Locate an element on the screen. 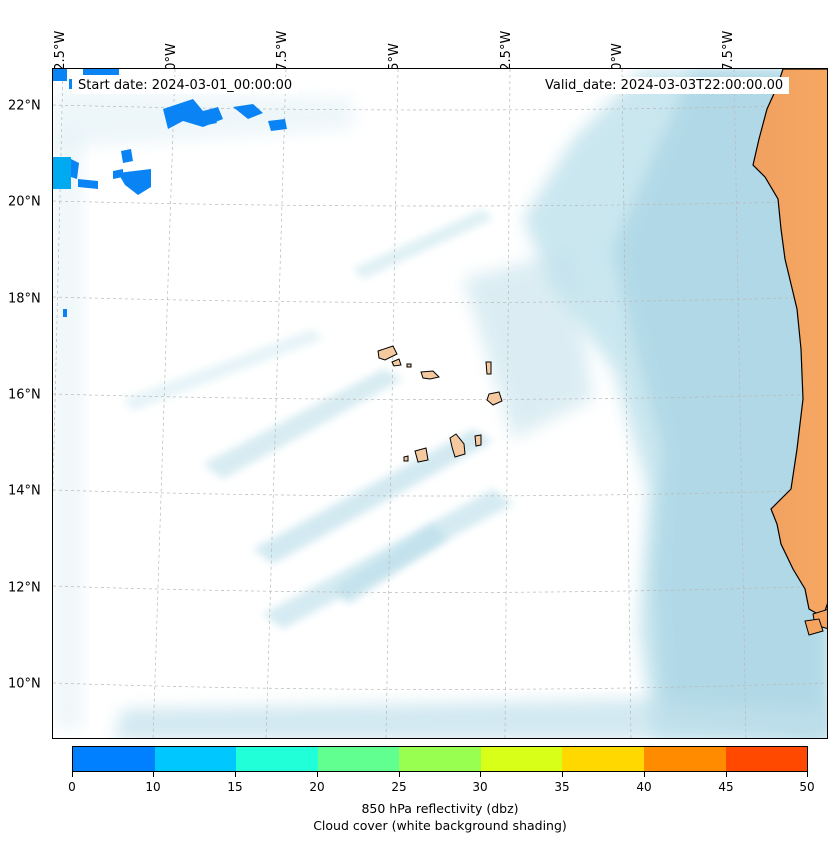  colorbar-sublabel: Cloud cover (white background shading) is located at coordinates (440, 825).